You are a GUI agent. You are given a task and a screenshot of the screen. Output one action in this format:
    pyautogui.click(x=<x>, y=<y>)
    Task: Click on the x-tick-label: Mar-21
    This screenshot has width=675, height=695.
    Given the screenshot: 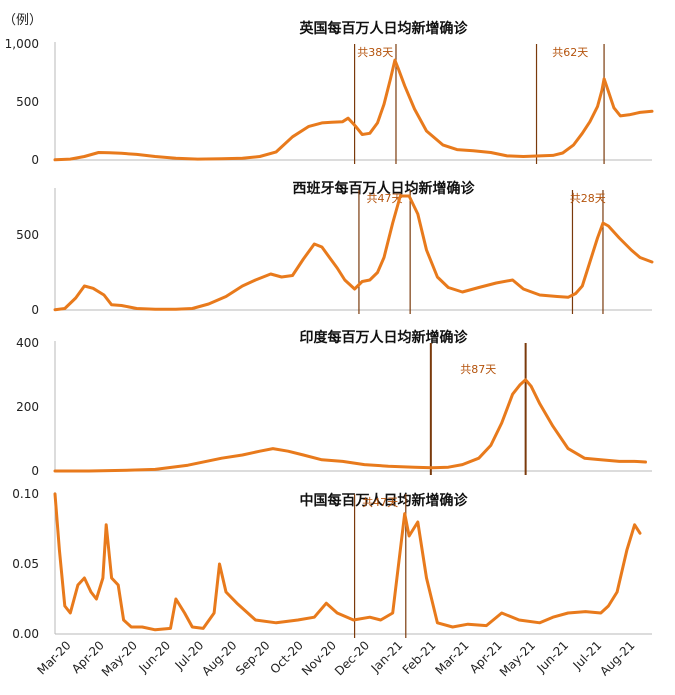 What is the action you would take?
    pyautogui.click(x=451, y=657)
    